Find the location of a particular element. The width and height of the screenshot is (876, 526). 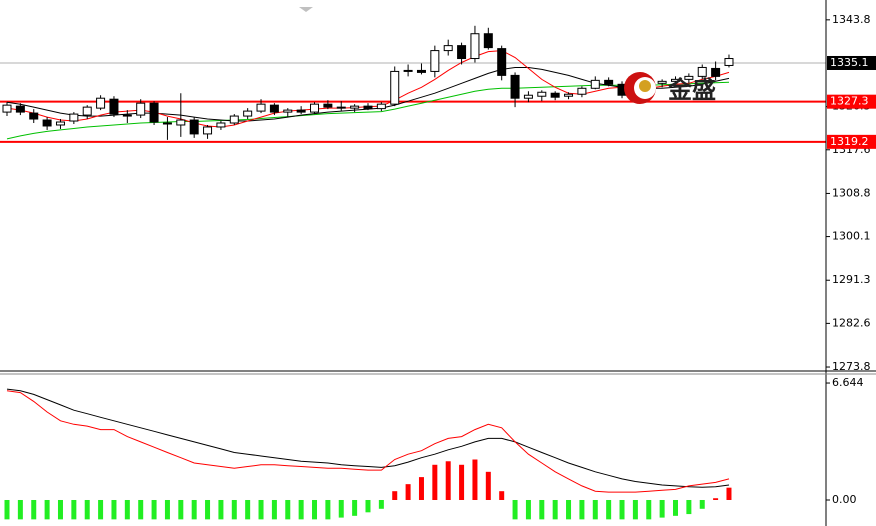

price-label: 1319.2 is located at coordinates (849, 141).